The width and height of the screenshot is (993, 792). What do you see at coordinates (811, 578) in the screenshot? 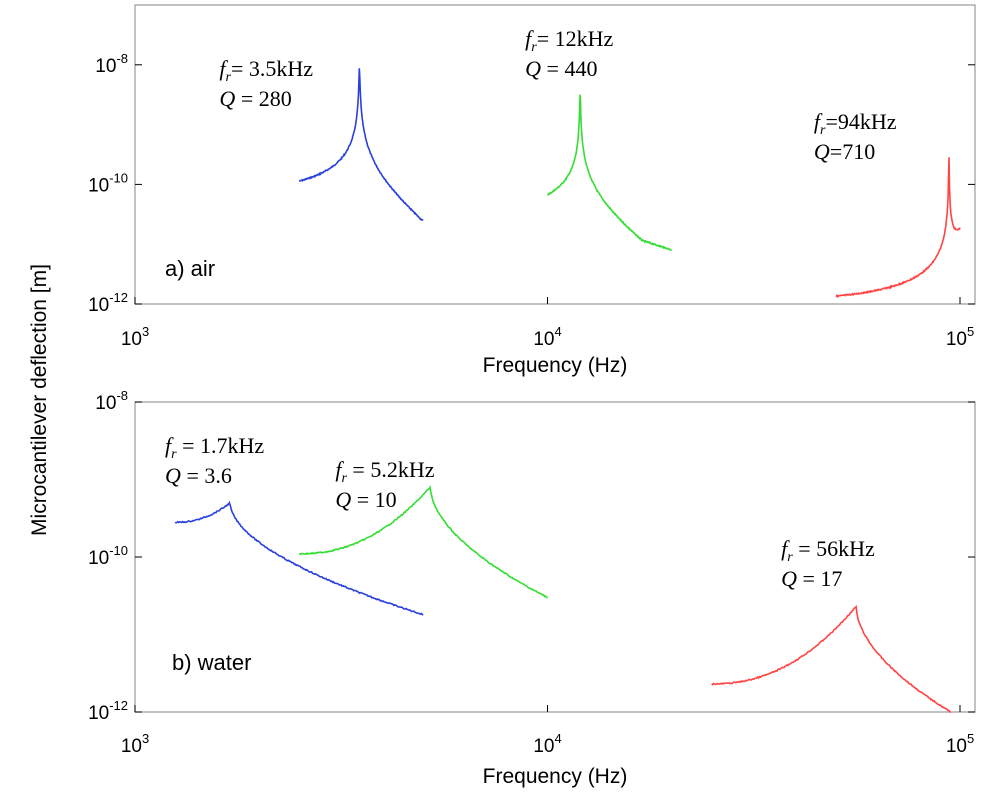
I see `q-label: Q = 17` at bounding box center [811, 578].